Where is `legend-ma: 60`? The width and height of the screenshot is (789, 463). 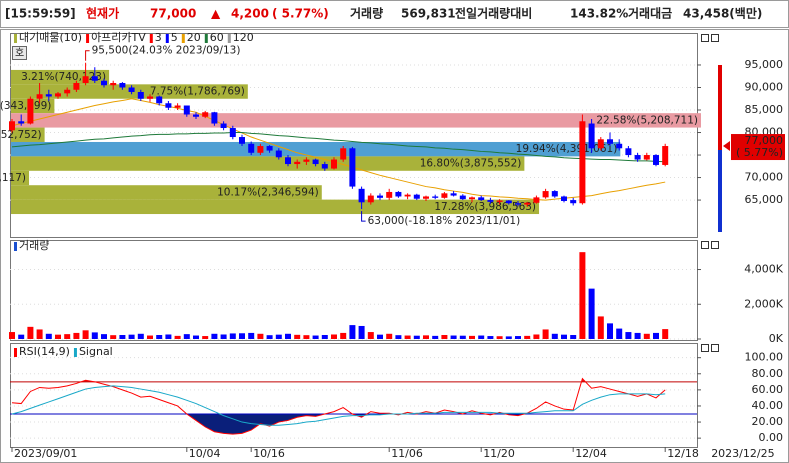
legend-ma: 60 is located at coordinates (217, 37).